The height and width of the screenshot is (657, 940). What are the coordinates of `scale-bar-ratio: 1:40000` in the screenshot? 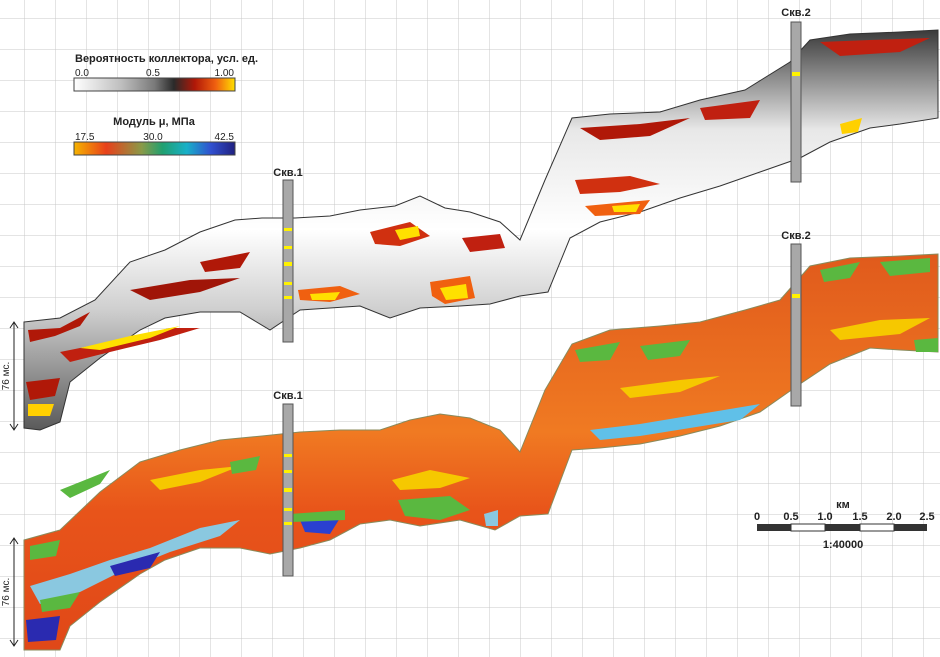 It's located at (843, 545).